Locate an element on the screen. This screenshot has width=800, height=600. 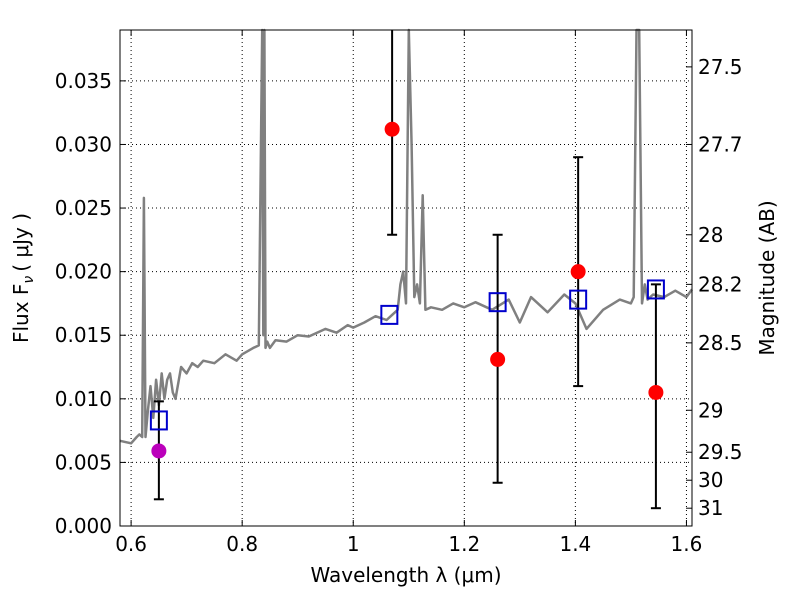
y2-axis-label: Magnitude (AB) is located at coordinates (767, 277).